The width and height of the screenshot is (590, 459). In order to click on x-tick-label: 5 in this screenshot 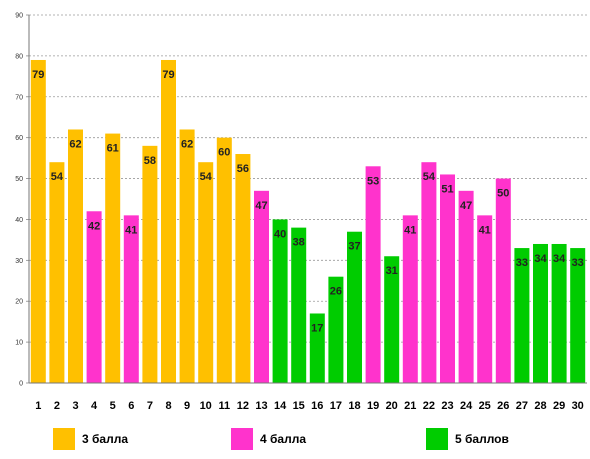, I will do `click(113, 406)`.